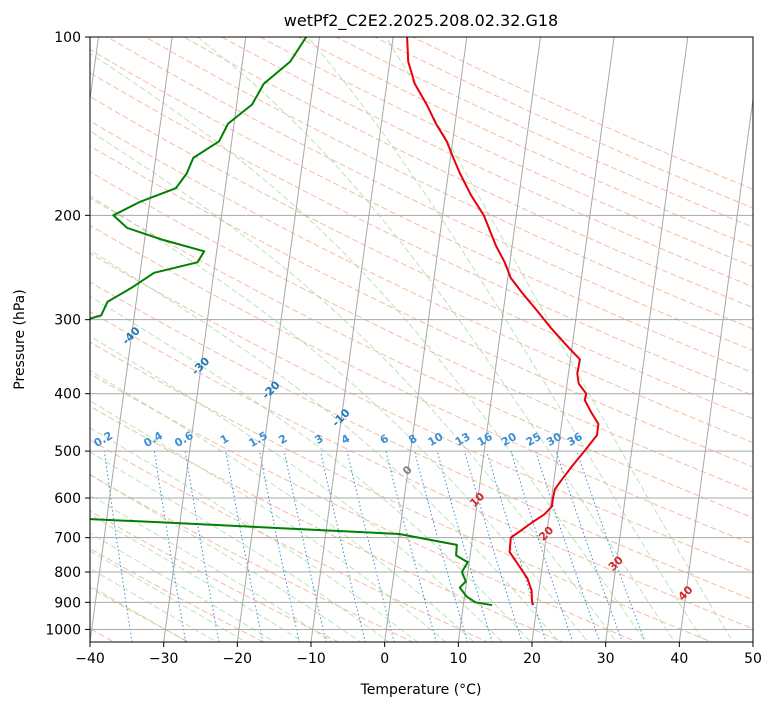 Image resolution: width=775 pixels, height=708 pixels. I want to click on y-tick-label: 900, so click(67, 603).